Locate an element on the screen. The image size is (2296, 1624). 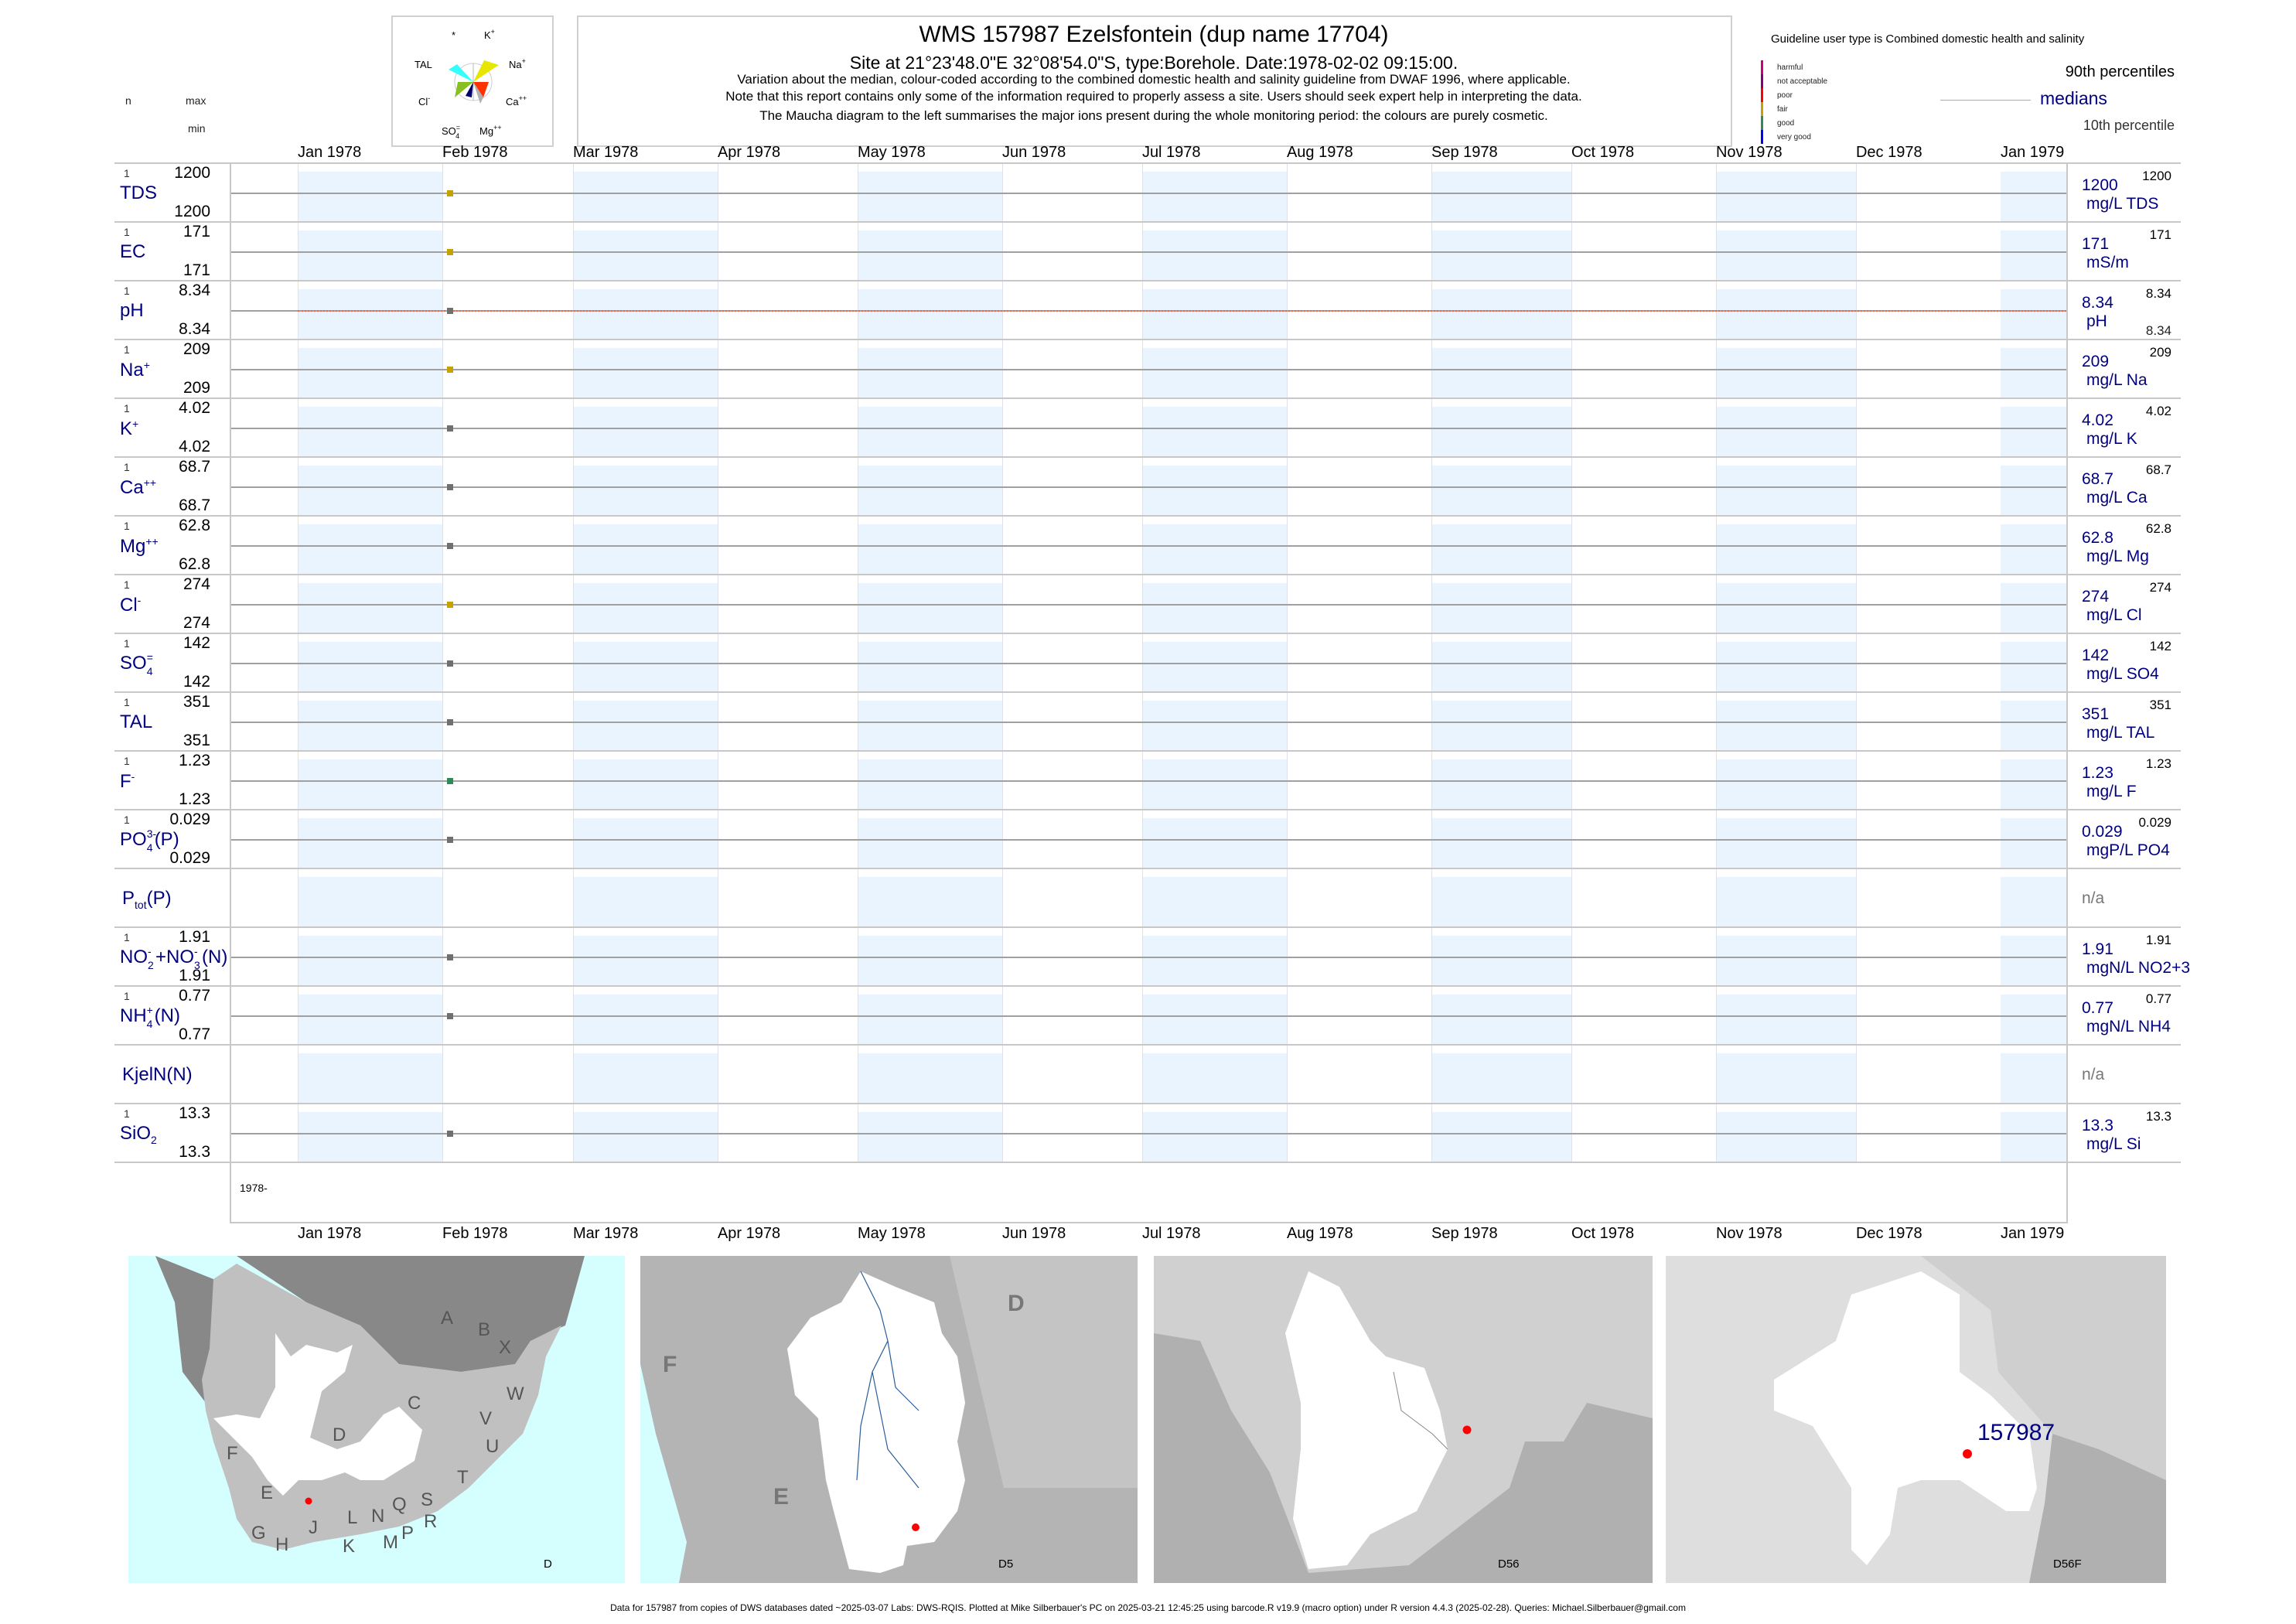
p90-value: 1.23 is located at coordinates (2158, 763).